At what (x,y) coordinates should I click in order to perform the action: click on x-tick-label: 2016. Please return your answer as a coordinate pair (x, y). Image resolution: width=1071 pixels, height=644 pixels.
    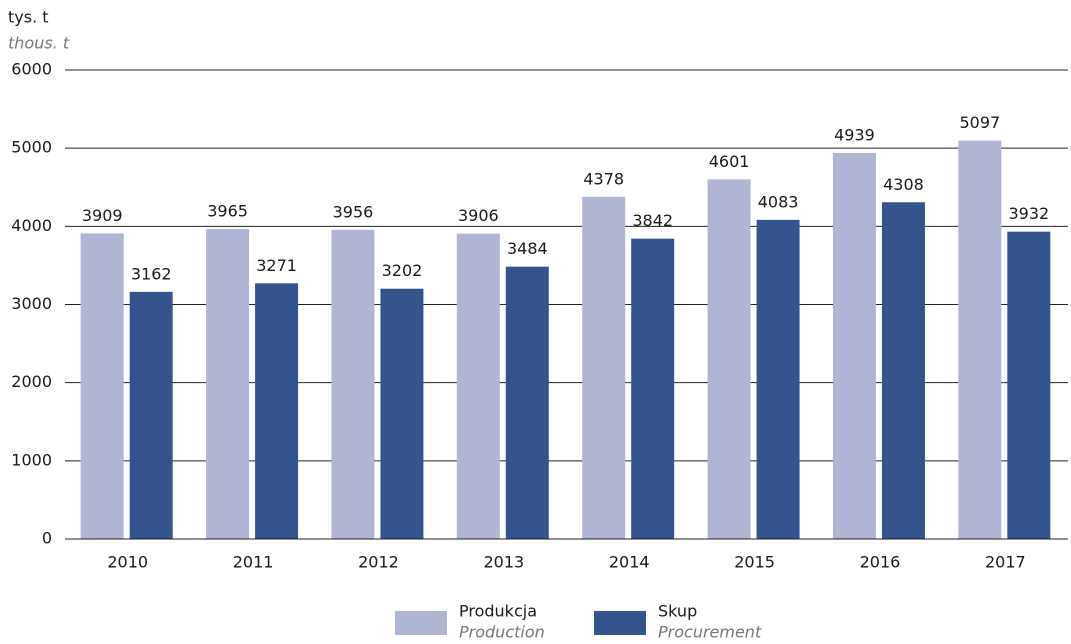
    Looking at the image, I should click on (880, 562).